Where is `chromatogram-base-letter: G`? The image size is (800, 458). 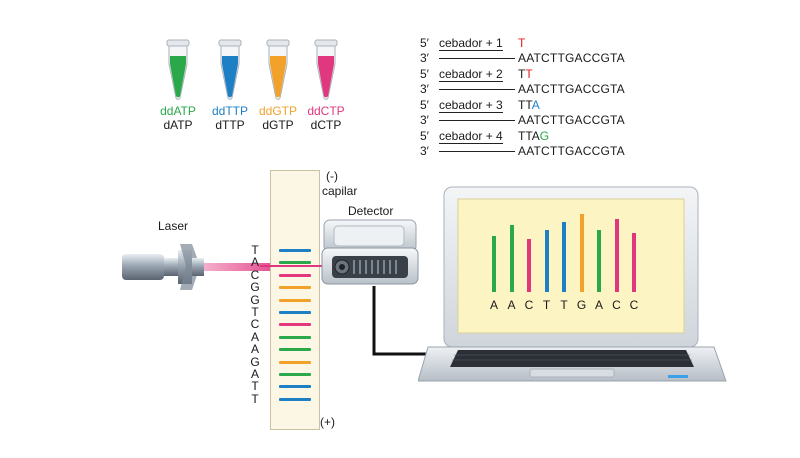
chromatogram-base-letter: G is located at coordinates (581, 305).